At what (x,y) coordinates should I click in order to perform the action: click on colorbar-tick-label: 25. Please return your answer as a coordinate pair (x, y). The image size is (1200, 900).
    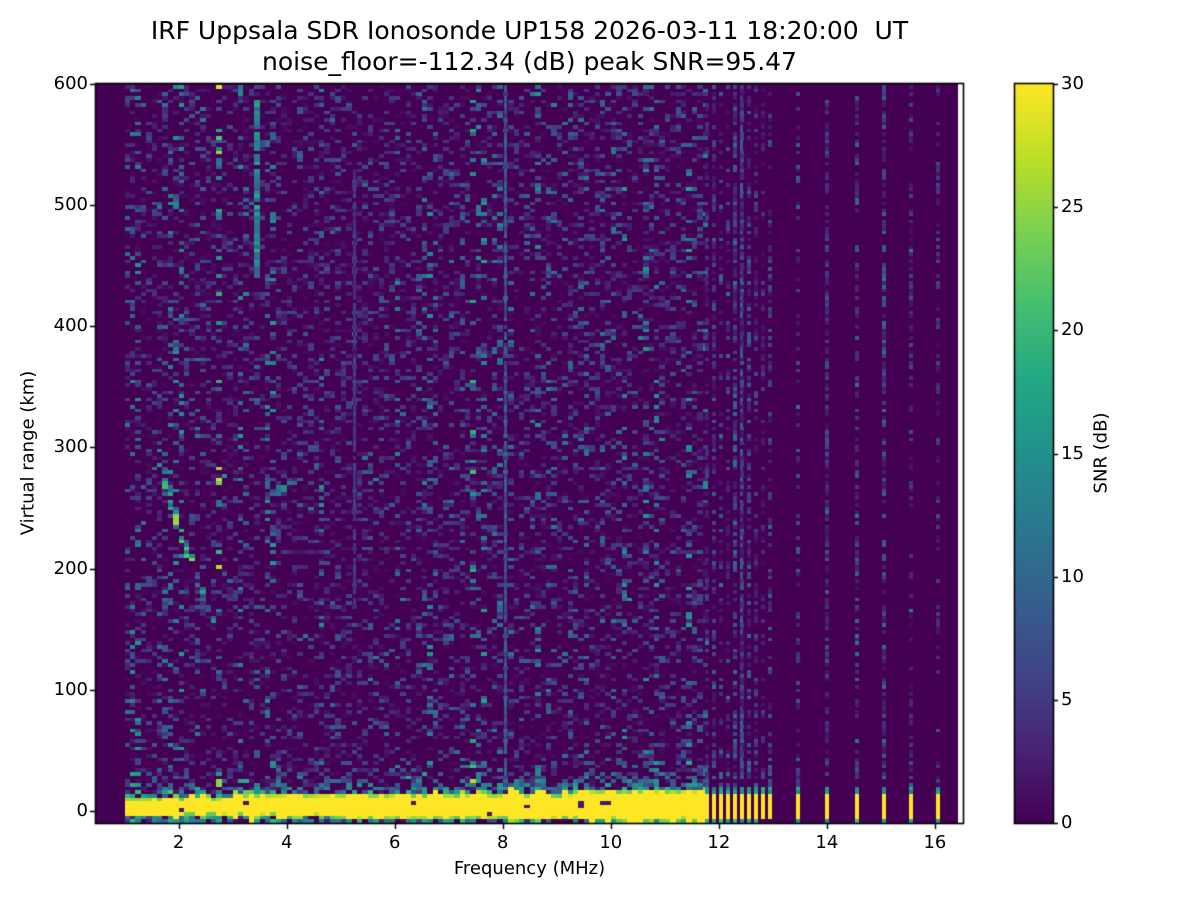
    Looking at the image, I should click on (1072, 207).